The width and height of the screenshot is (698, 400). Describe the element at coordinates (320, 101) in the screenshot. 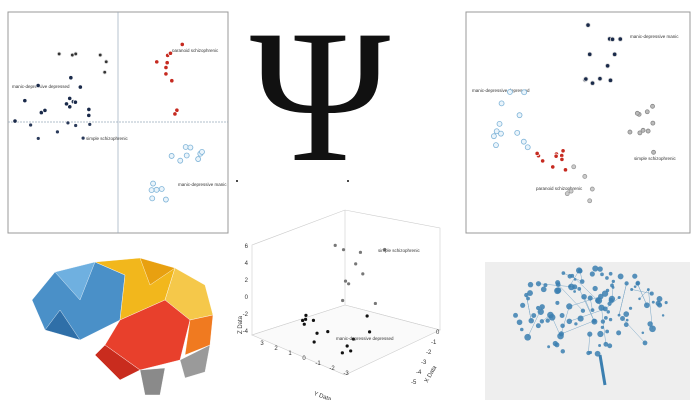

I see `psi-symbol: Ψ` at that location.